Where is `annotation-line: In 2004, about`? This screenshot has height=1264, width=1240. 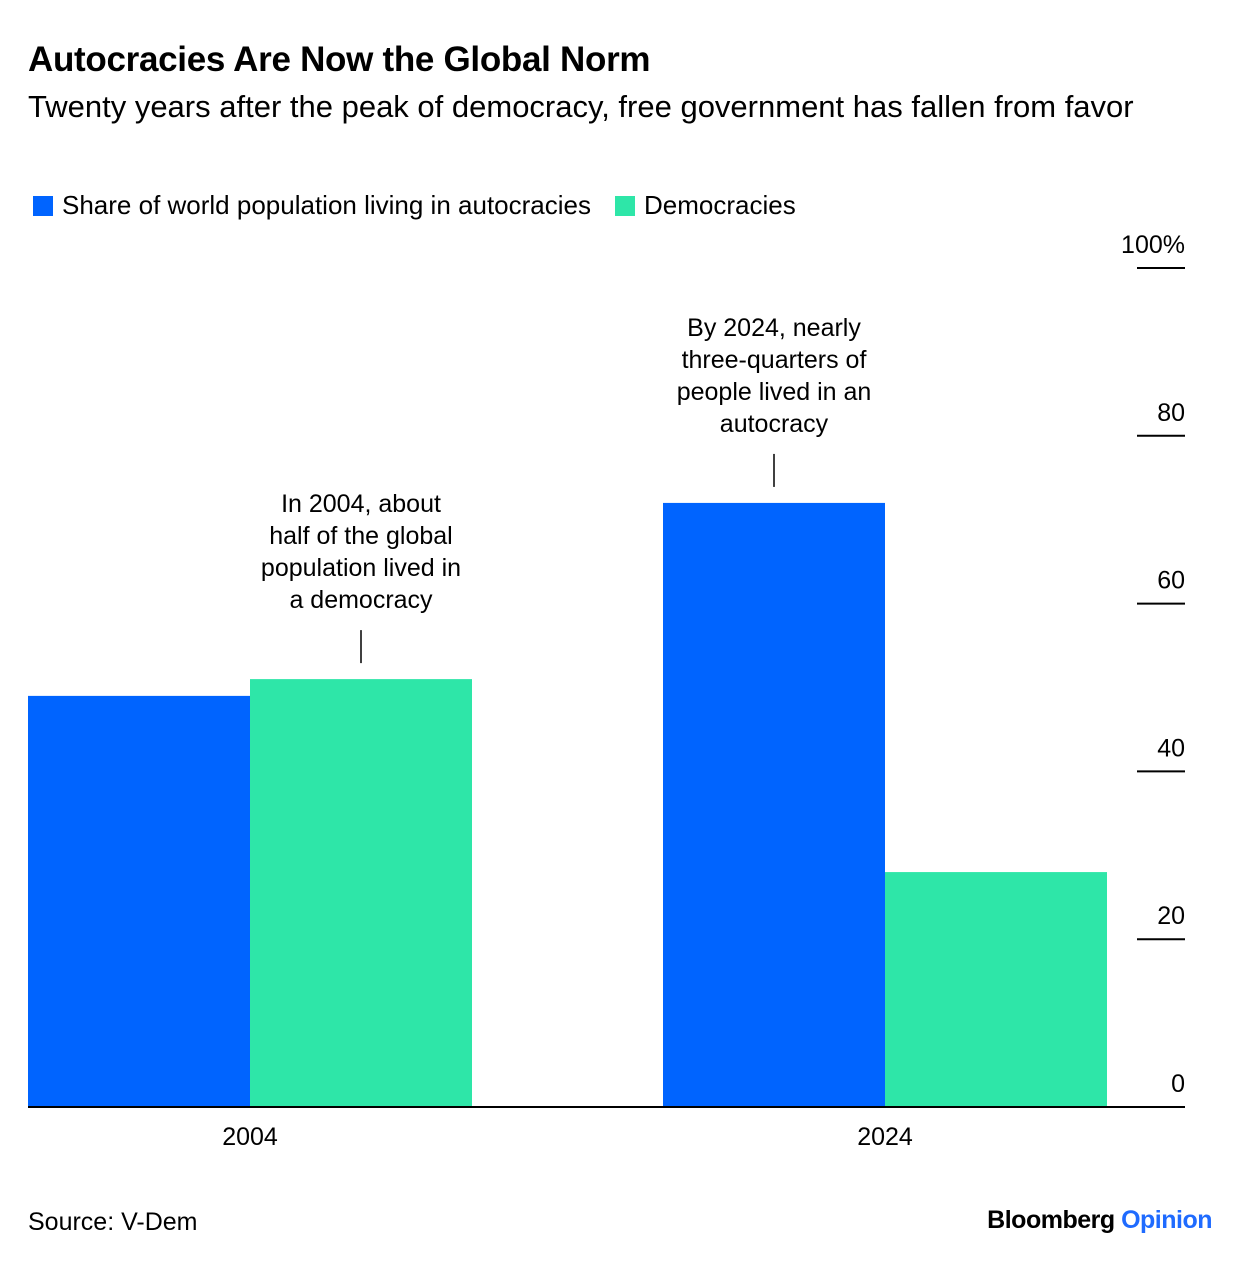 annotation-line: In 2004, about is located at coordinates (361, 504).